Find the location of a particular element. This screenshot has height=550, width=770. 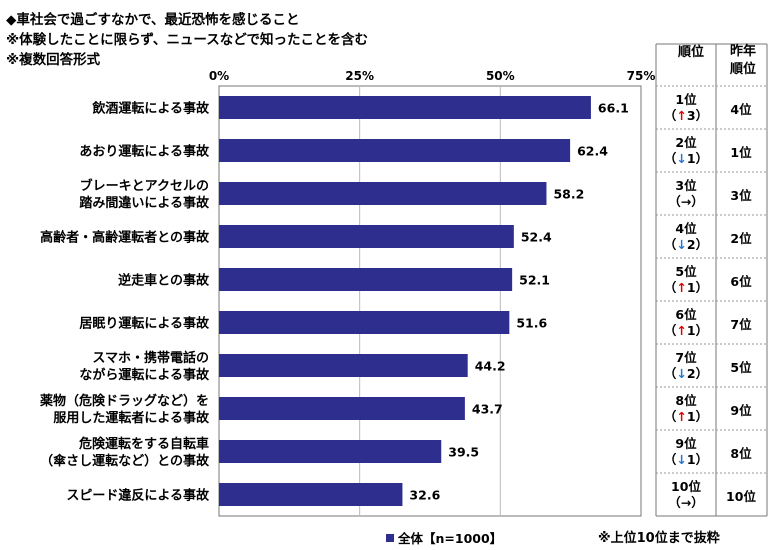

chart-subtitle-format: ※複数回答形式 is located at coordinates (53, 60).